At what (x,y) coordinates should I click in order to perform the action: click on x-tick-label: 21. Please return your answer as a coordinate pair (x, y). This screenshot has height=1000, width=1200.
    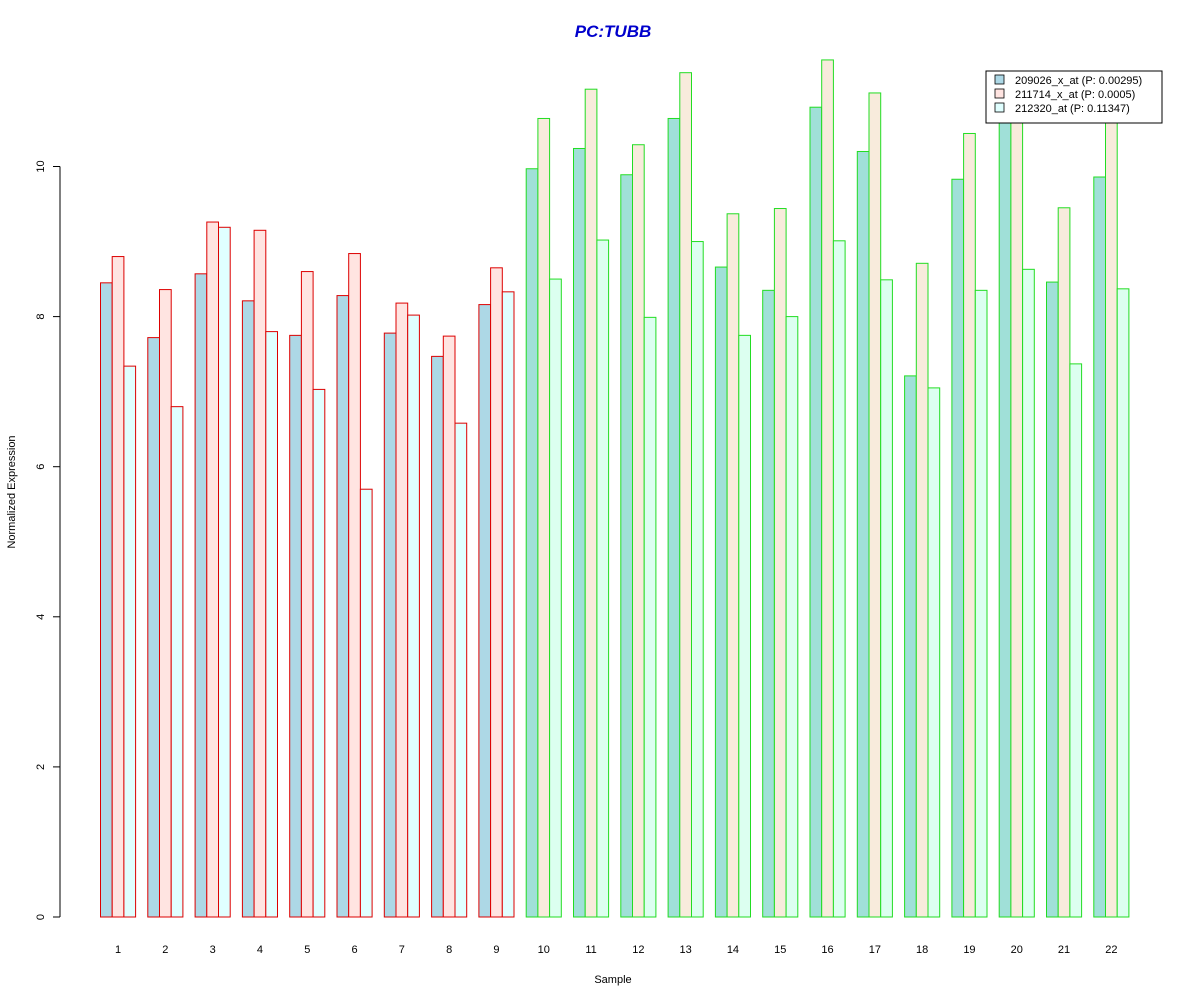
    Looking at the image, I should click on (1064, 950).